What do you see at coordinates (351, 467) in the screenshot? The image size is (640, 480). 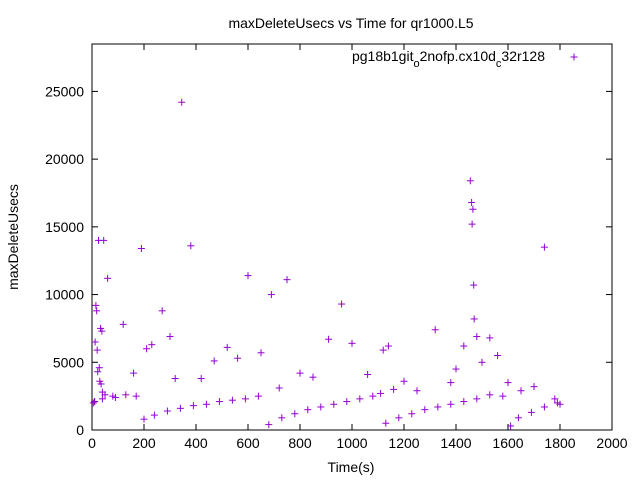 I see `x-axis-title: Time(s)` at bounding box center [351, 467].